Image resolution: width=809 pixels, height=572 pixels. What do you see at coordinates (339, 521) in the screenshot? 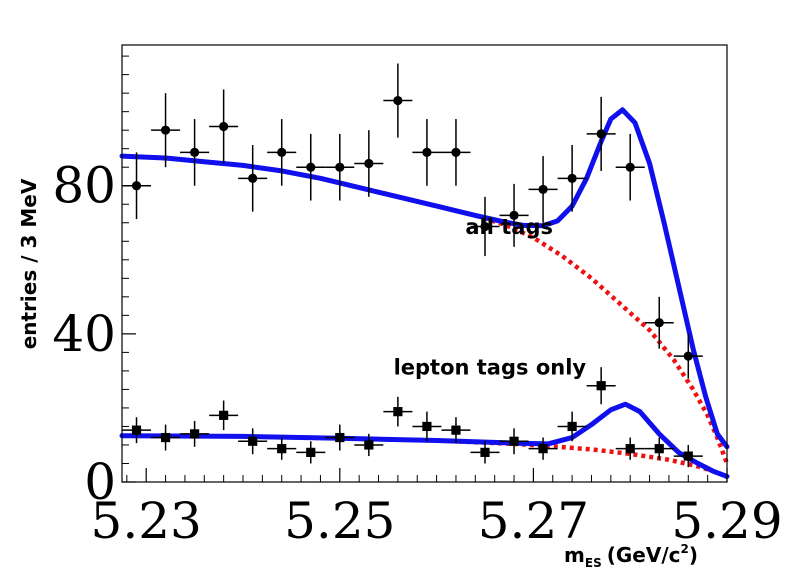
I see `x-tick-label: 5.25` at bounding box center [339, 521].